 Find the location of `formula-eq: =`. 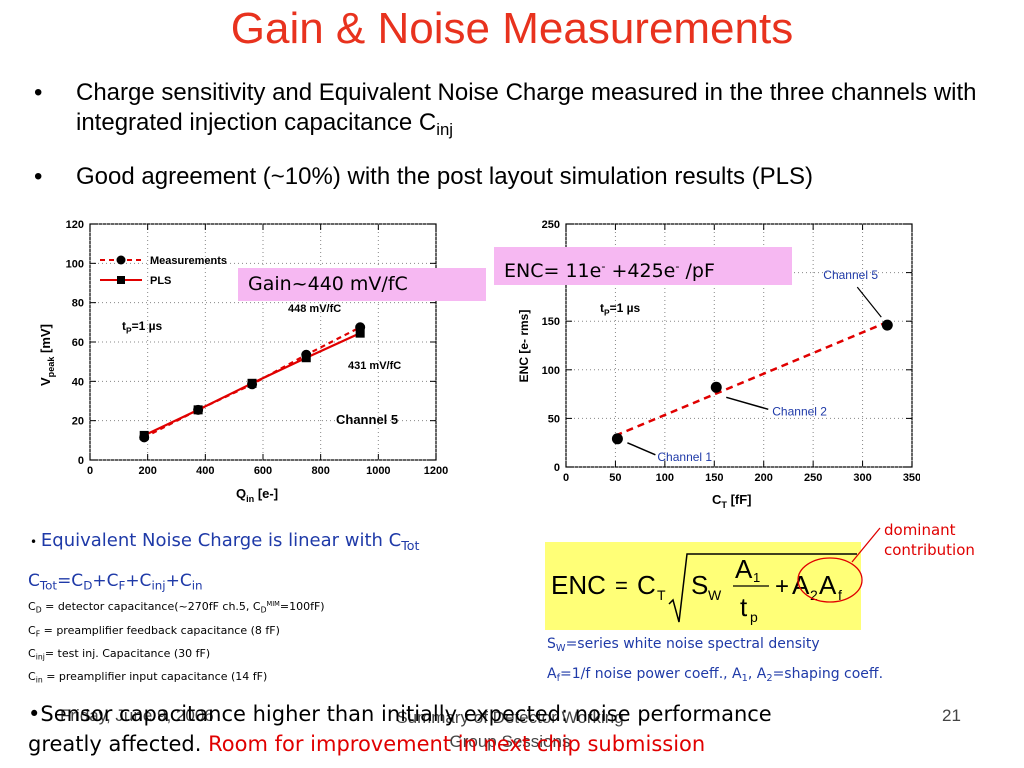

formula-eq: = is located at coordinates (621, 585).